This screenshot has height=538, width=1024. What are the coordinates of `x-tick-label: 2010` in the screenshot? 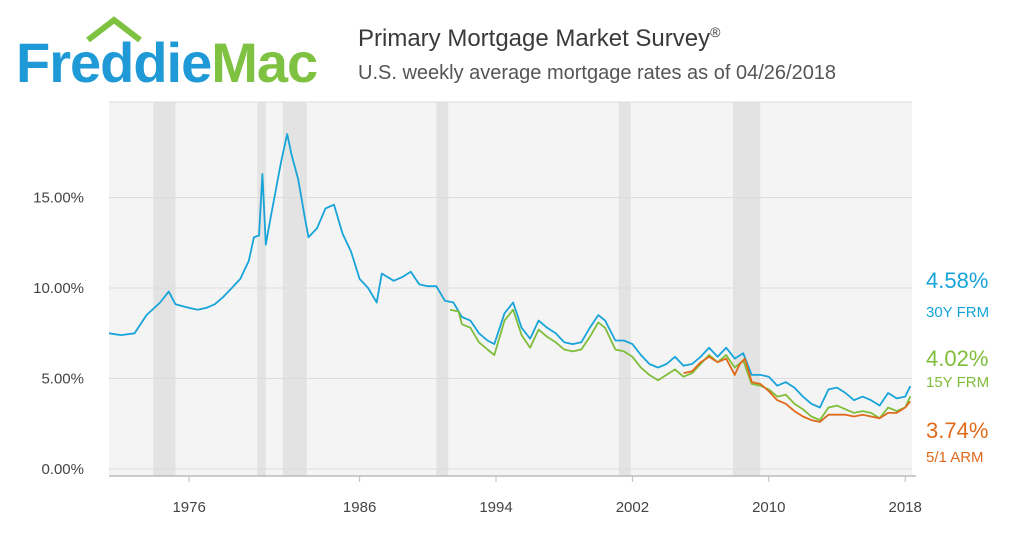 It's located at (768, 507).